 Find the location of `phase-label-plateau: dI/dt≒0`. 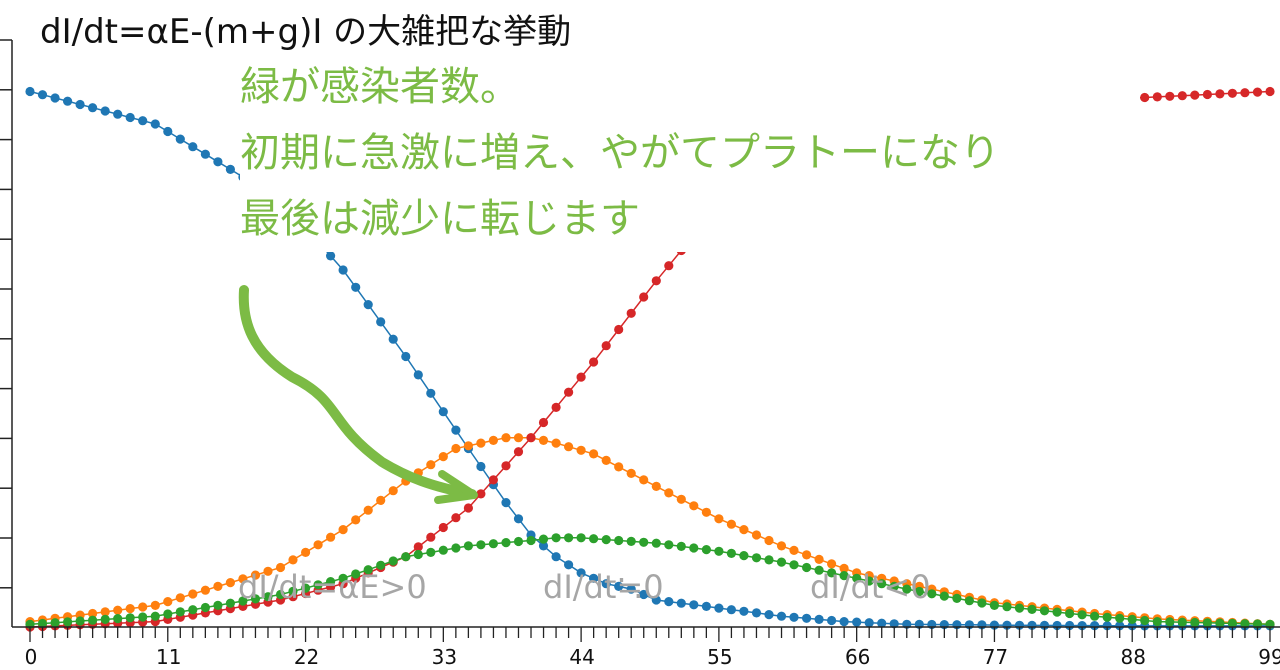

phase-label-plateau: dI/dt≒0 is located at coordinates (603, 587).